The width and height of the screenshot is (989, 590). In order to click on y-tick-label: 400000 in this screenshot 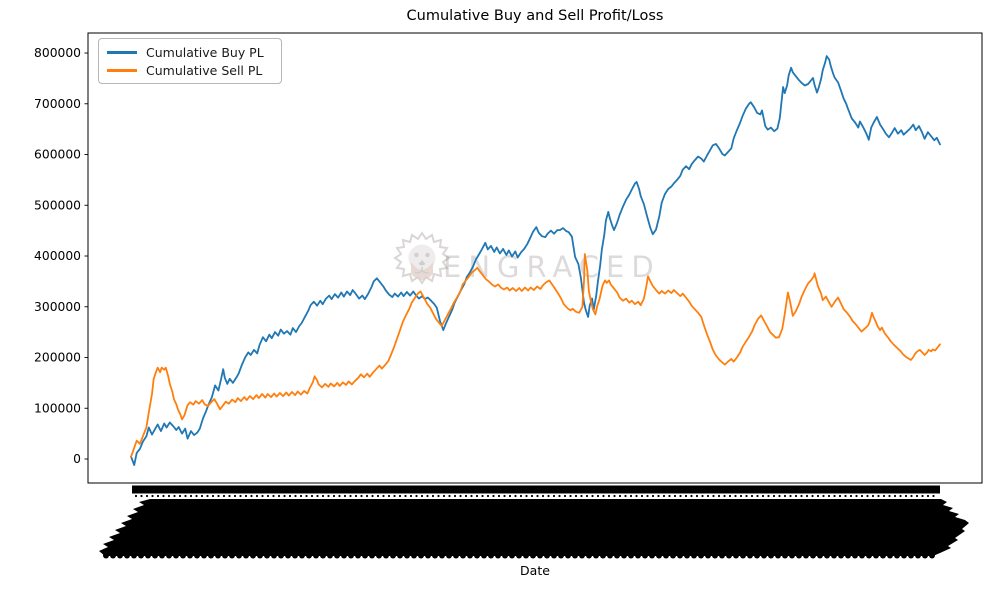, I will do `click(57, 256)`.